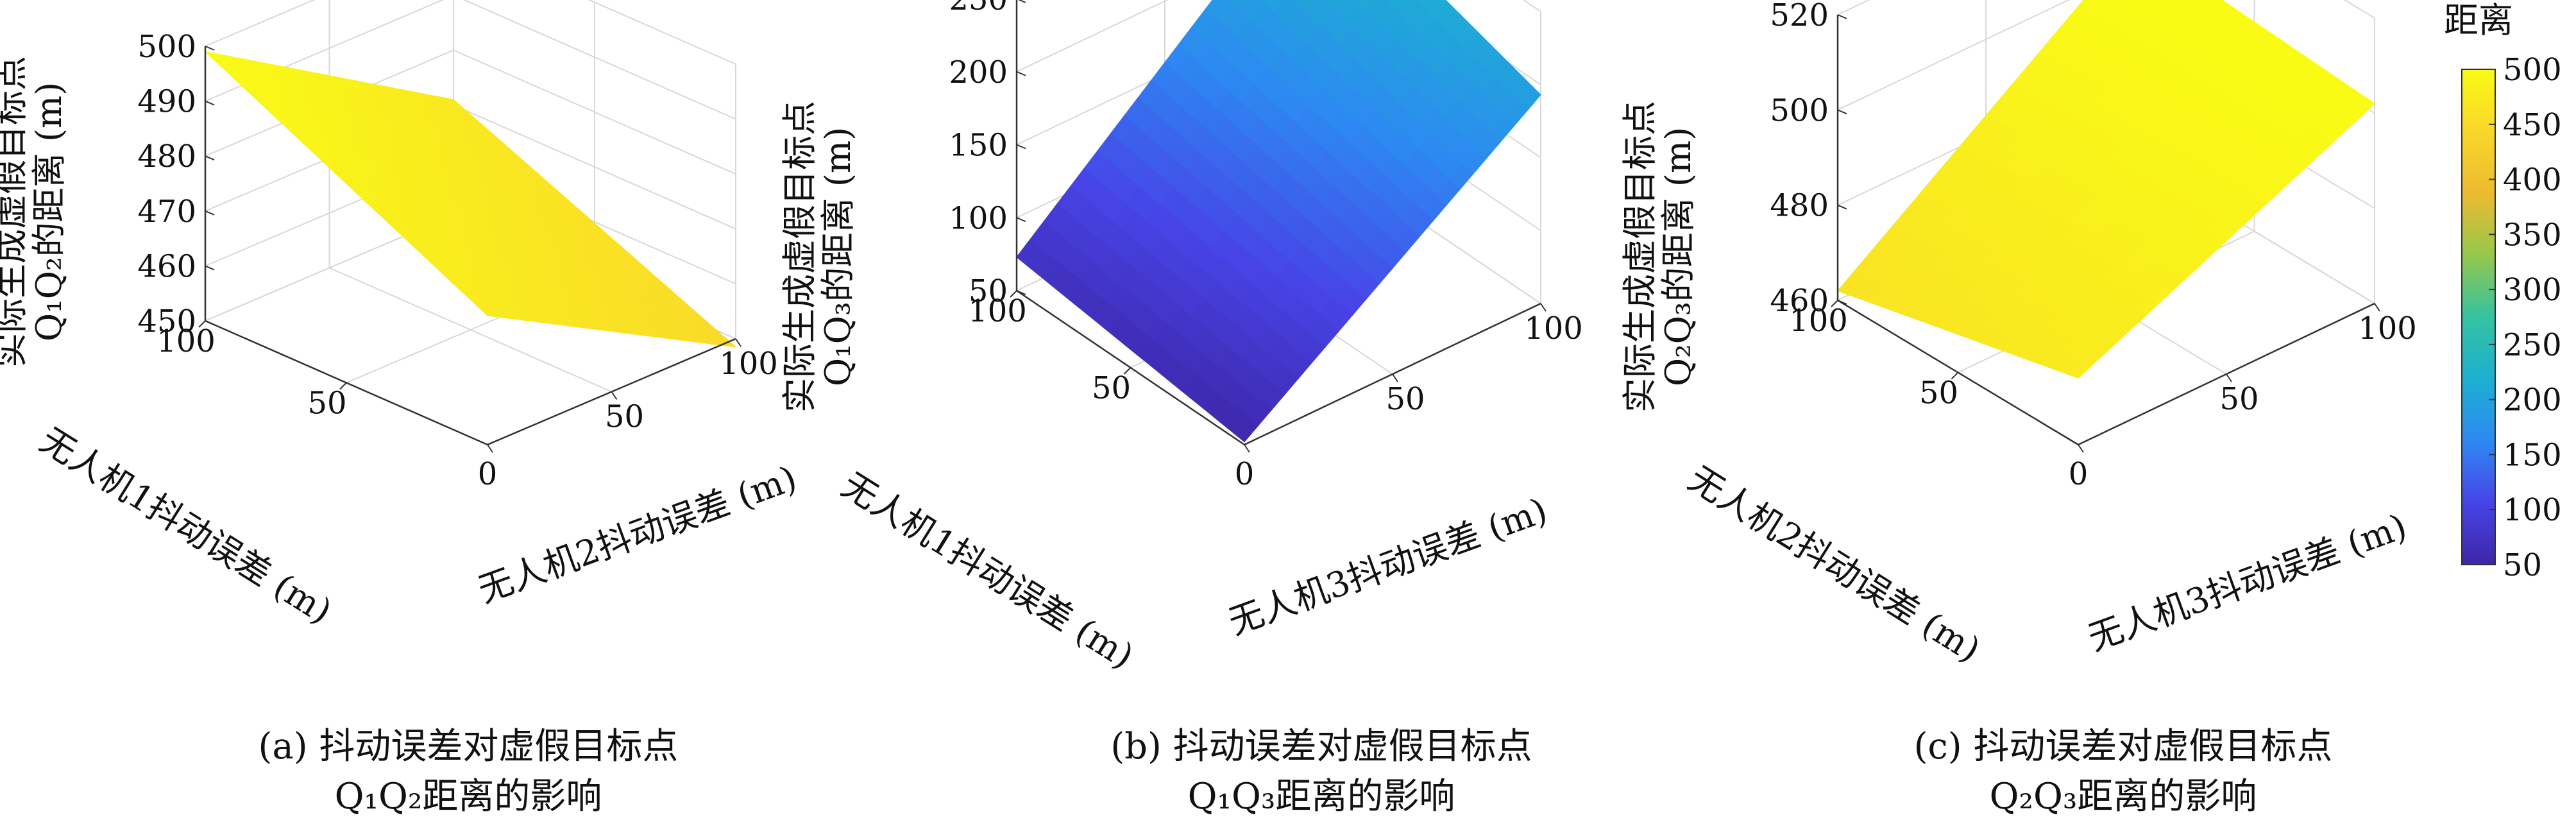 This screenshot has width=2576, height=838. Describe the element at coordinates (988, 291) in the screenshot. I see `z-tick-b-0: 50` at that location.